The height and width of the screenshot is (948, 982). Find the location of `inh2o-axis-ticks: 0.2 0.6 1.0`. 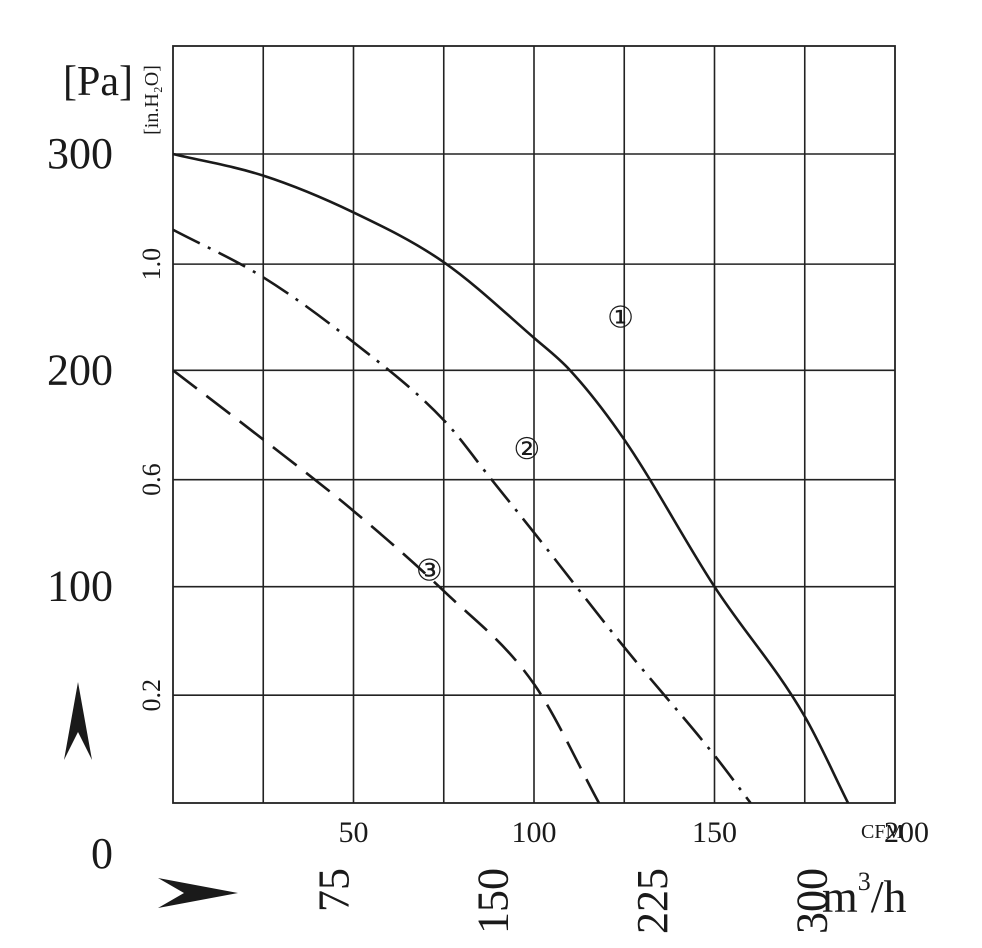

inh2o-axis-ticks: 0.2 0.6 1.0 is located at coordinates (151, 480).